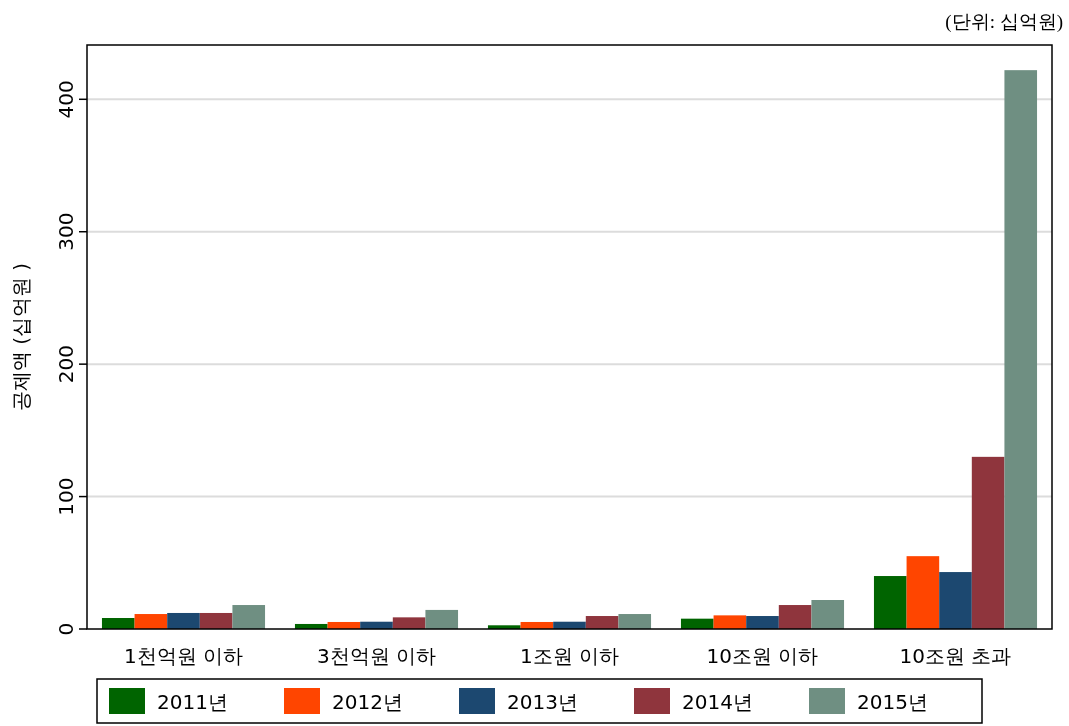 The width and height of the screenshot is (1069, 726). What do you see at coordinates (192, 702) in the screenshot?
I see `legend-label: 2011년` at bounding box center [192, 702].